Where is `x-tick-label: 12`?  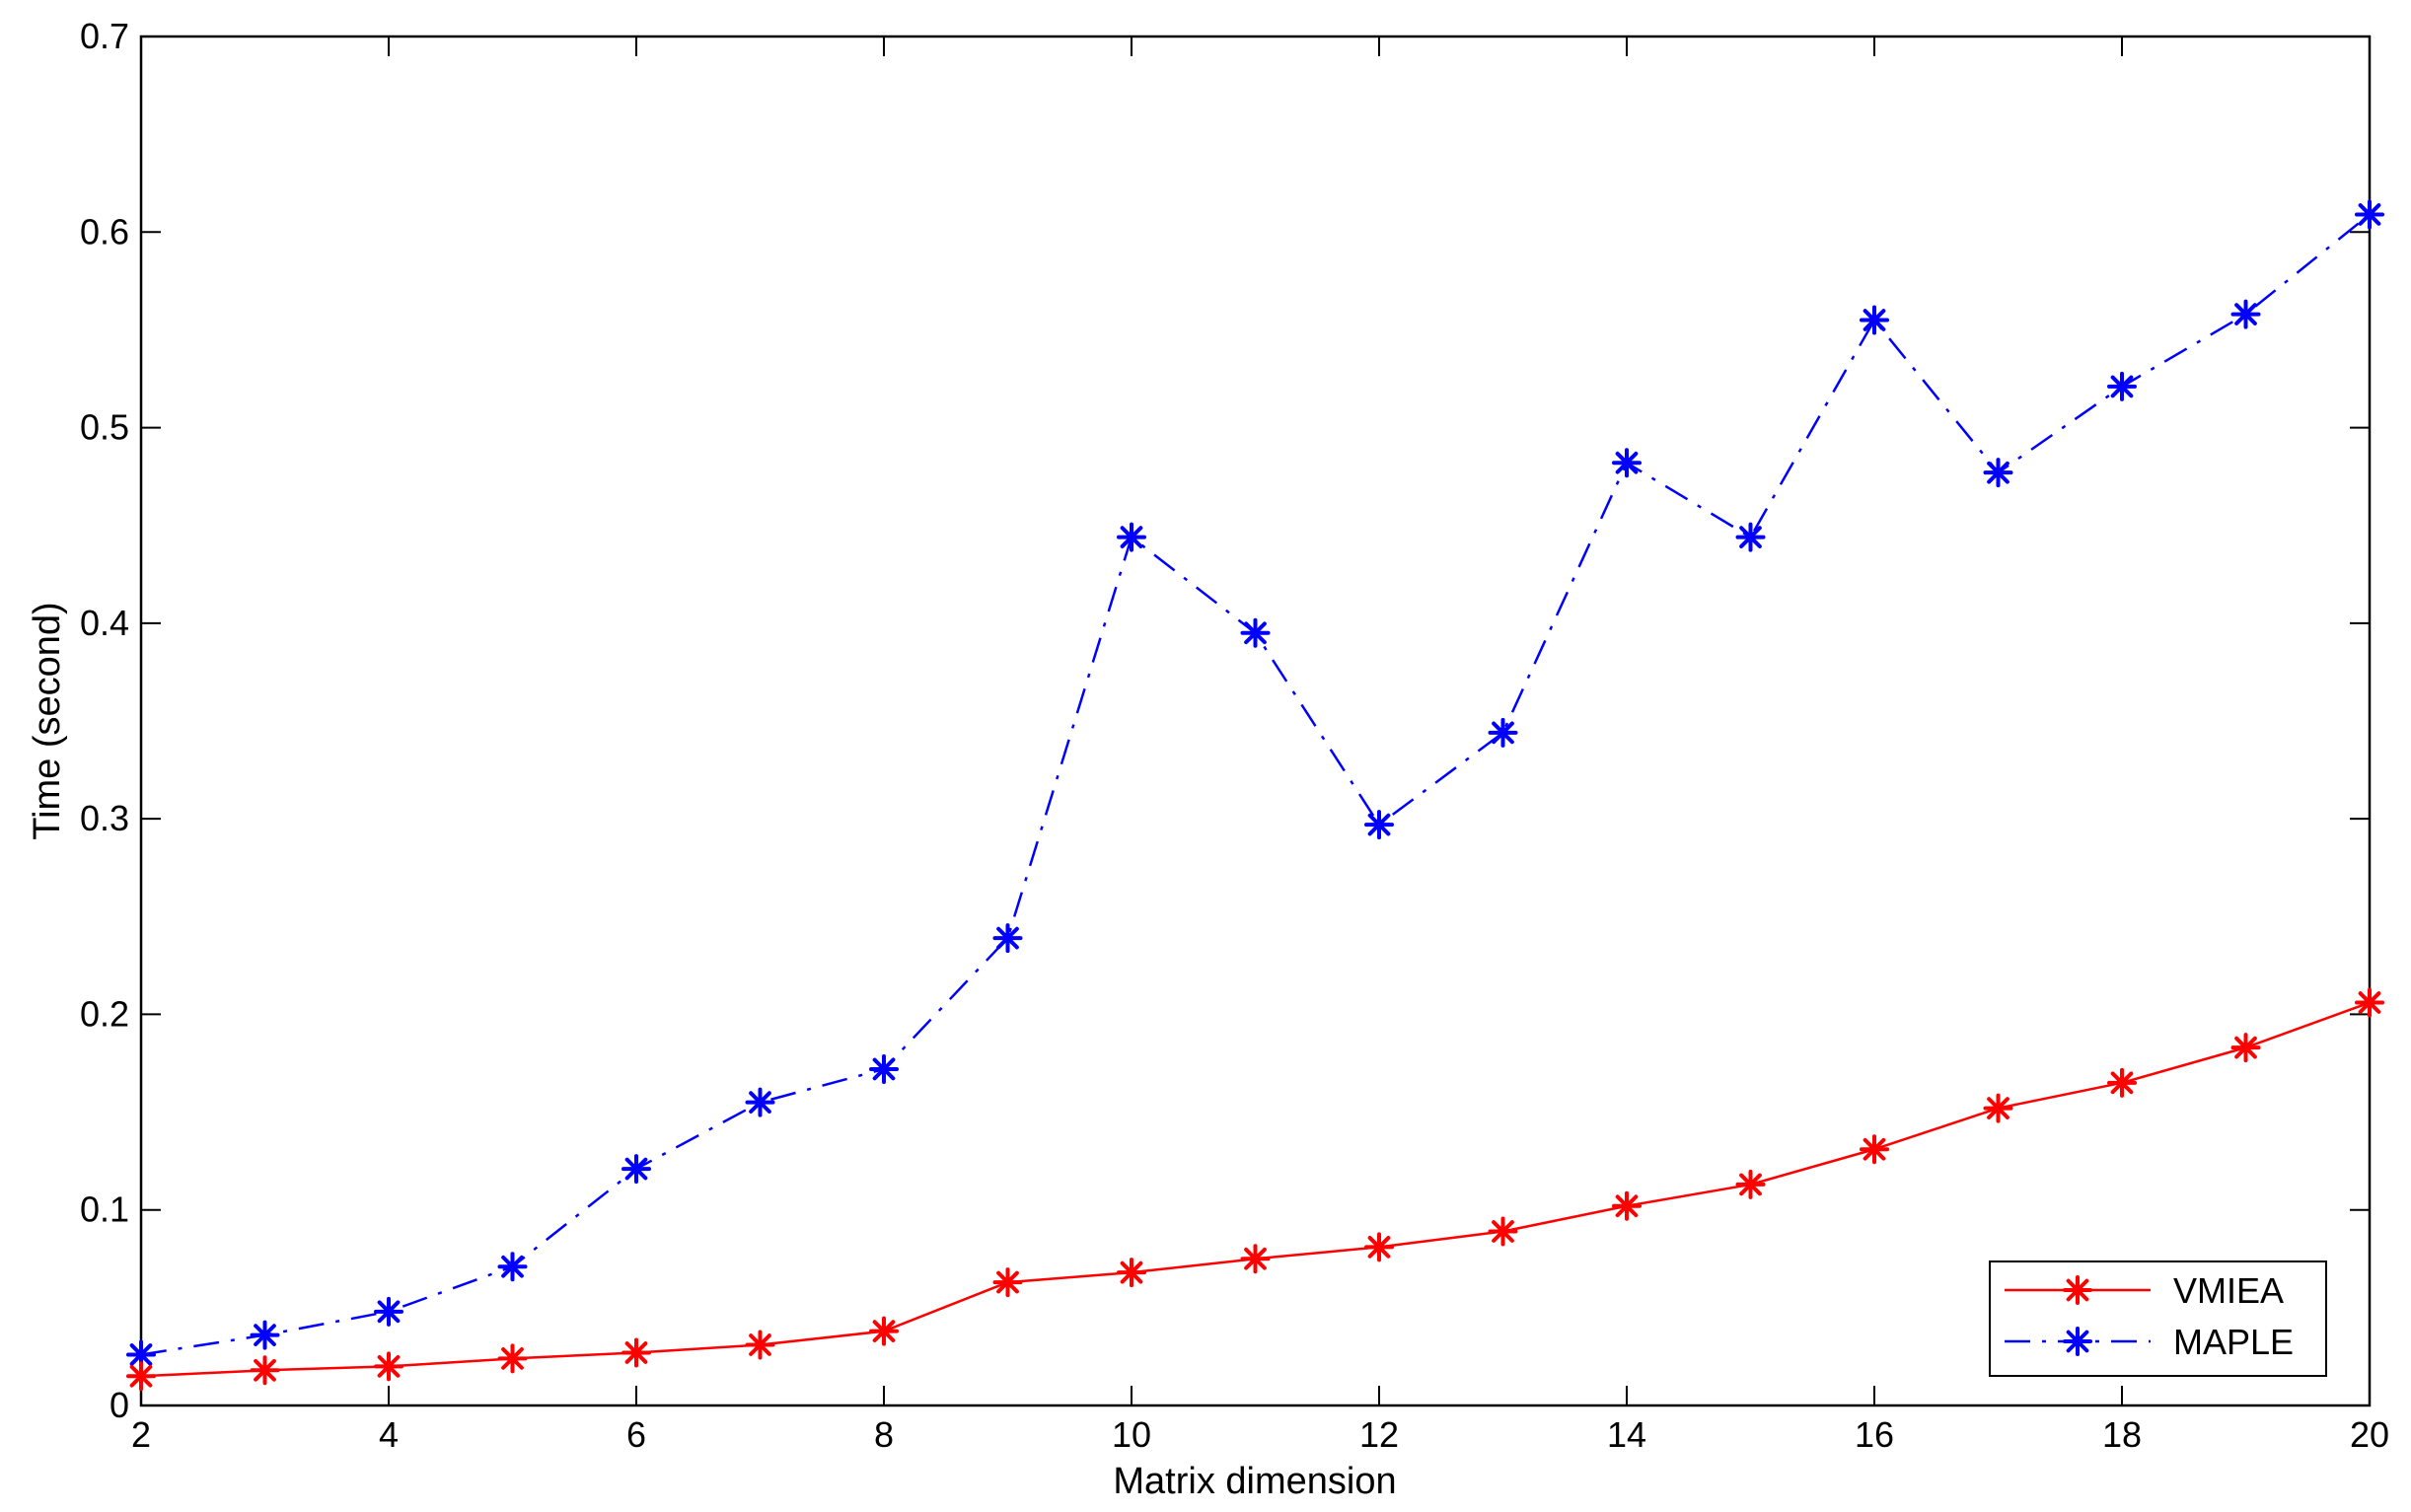 x-tick-label: 12 is located at coordinates (1379, 1434).